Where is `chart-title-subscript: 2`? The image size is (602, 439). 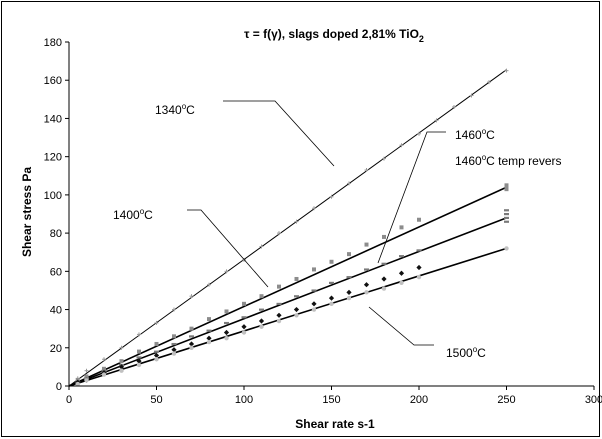
chart-title-subscript: 2 is located at coordinates (421, 39).